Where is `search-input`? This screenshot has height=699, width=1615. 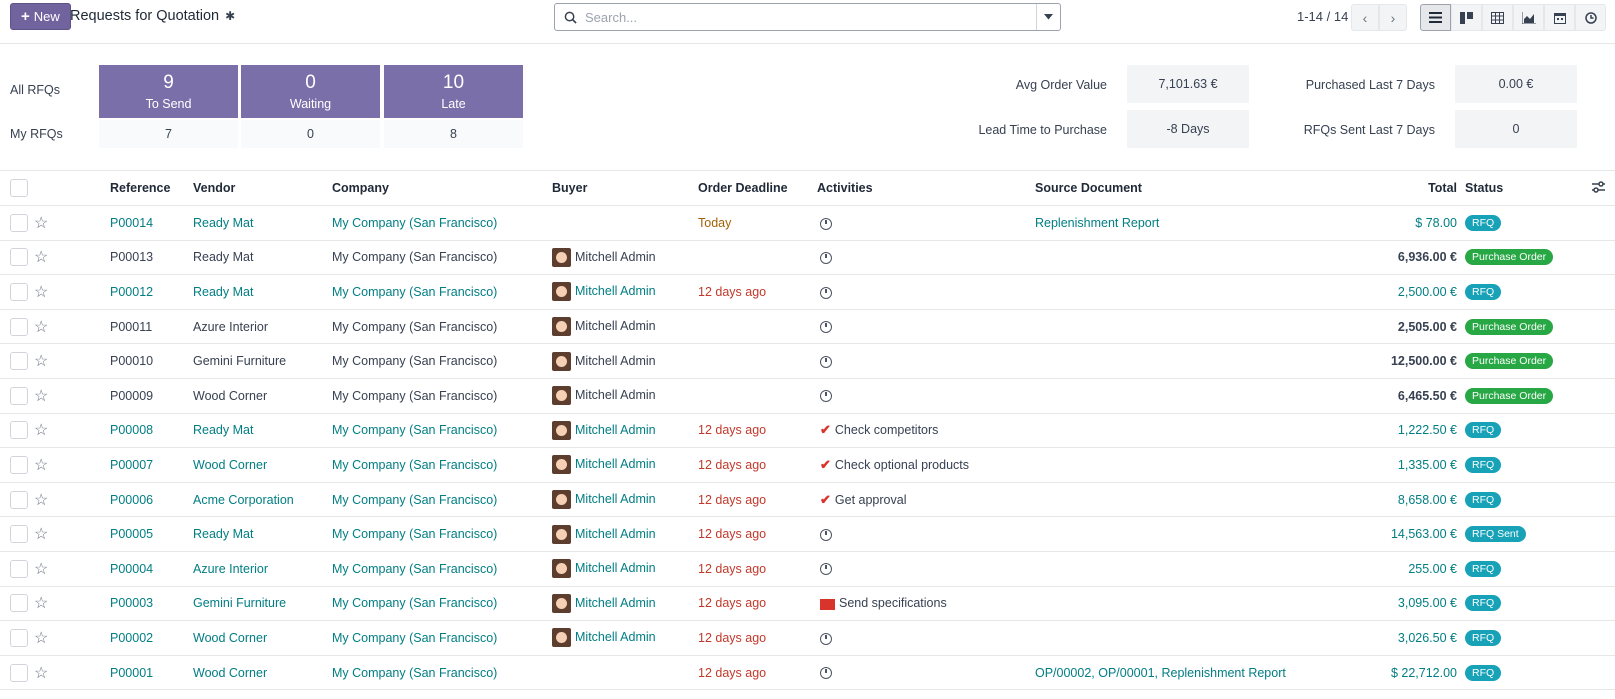
search-input is located at coordinates (810, 17).